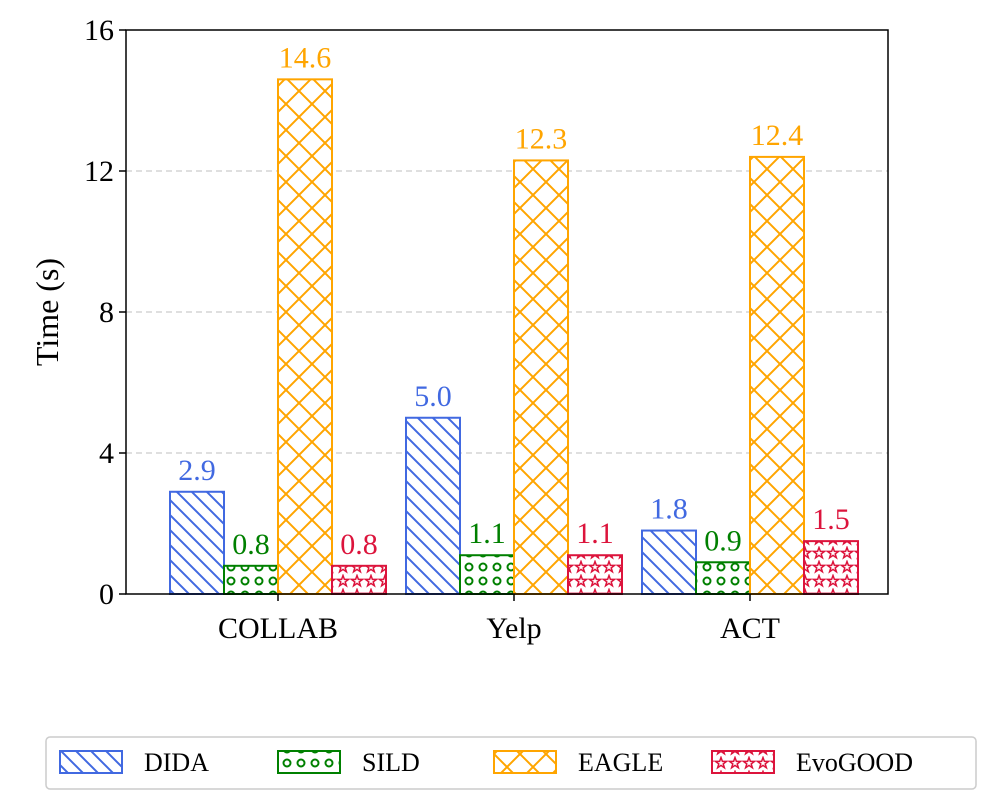  I want to click on bar-evogood-collab, so click(359, 579).